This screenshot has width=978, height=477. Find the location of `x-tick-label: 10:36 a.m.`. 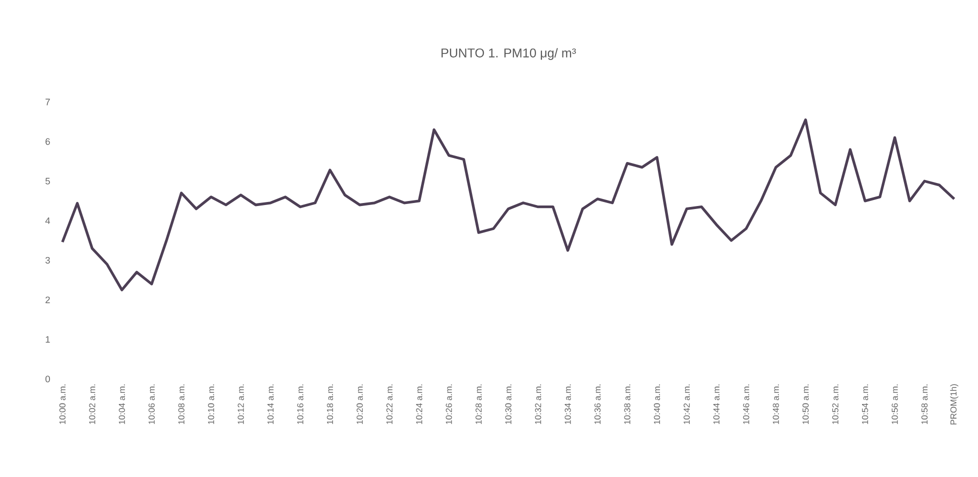

x-tick-label: 10:36 a.m. is located at coordinates (597, 404).